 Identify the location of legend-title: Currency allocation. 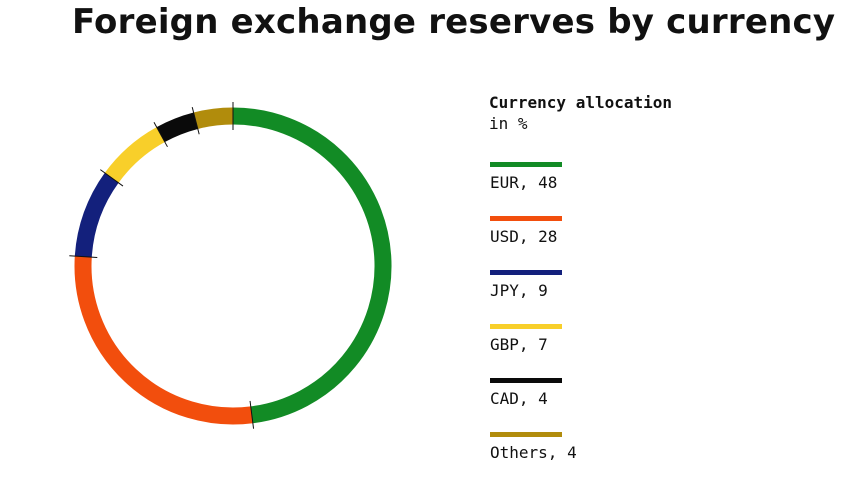
(581, 102).